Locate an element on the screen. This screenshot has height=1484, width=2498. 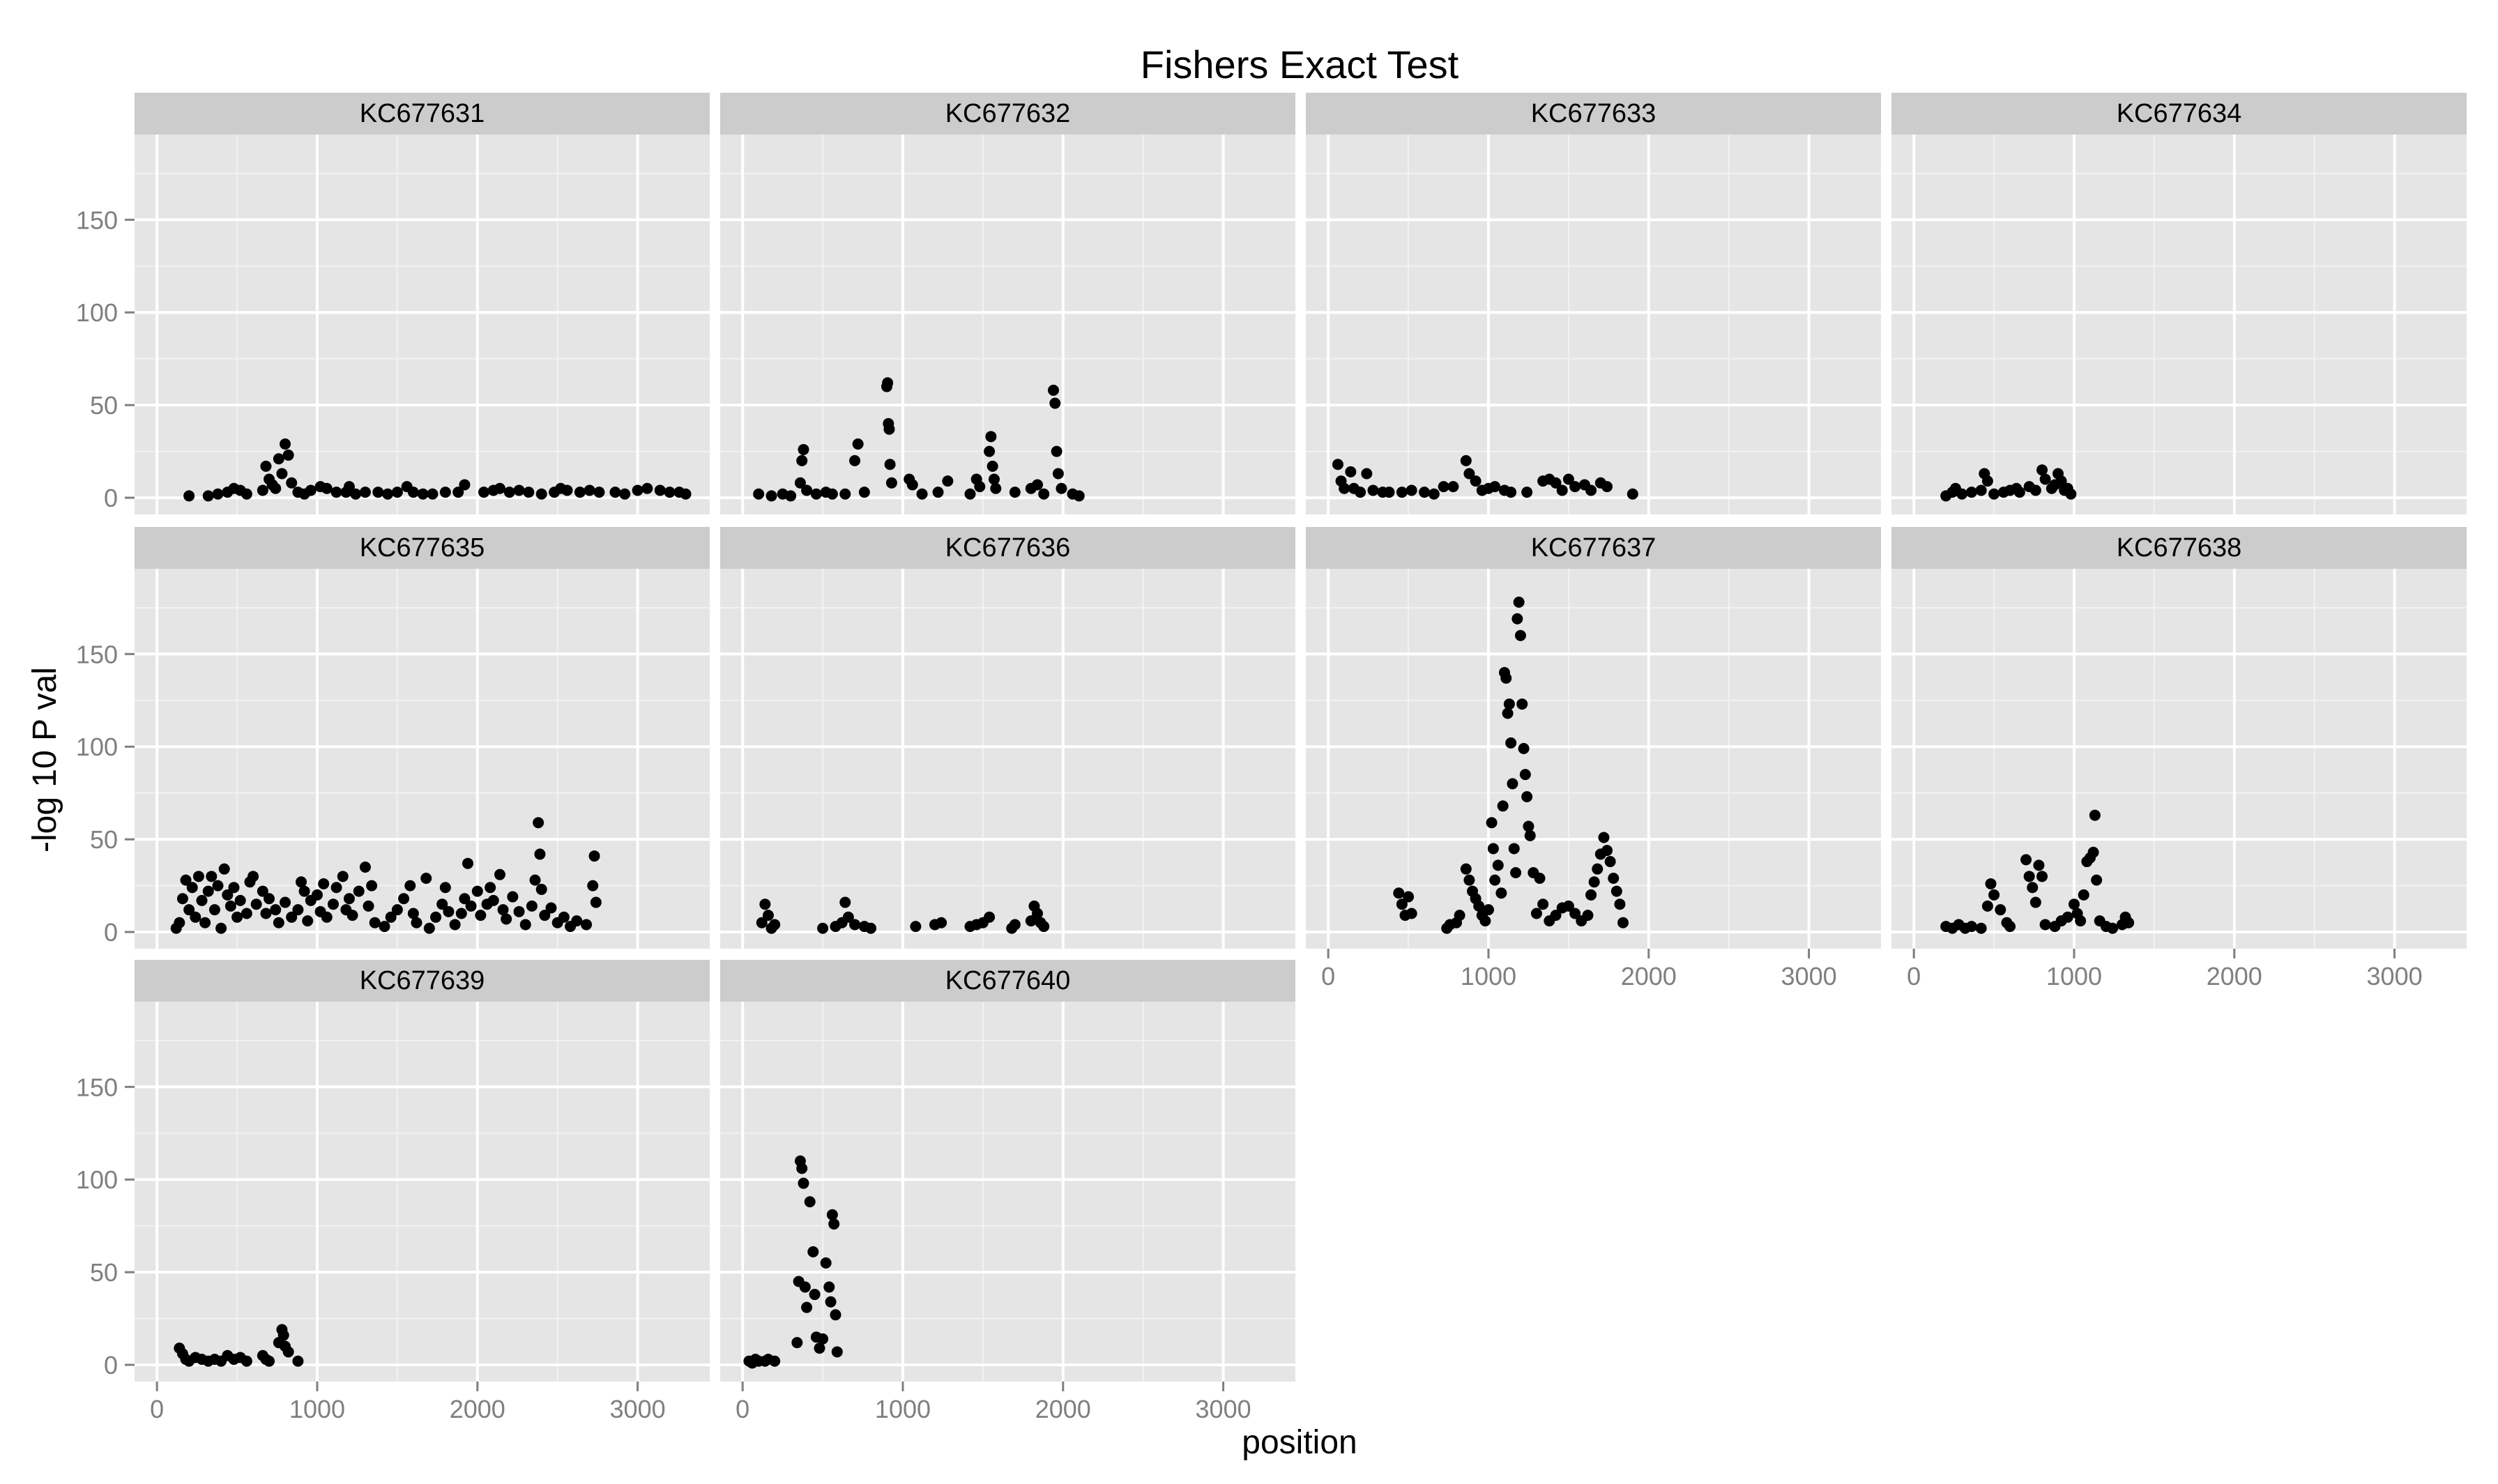
strip-label: KC677633 is located at coordinates (1594, 113).